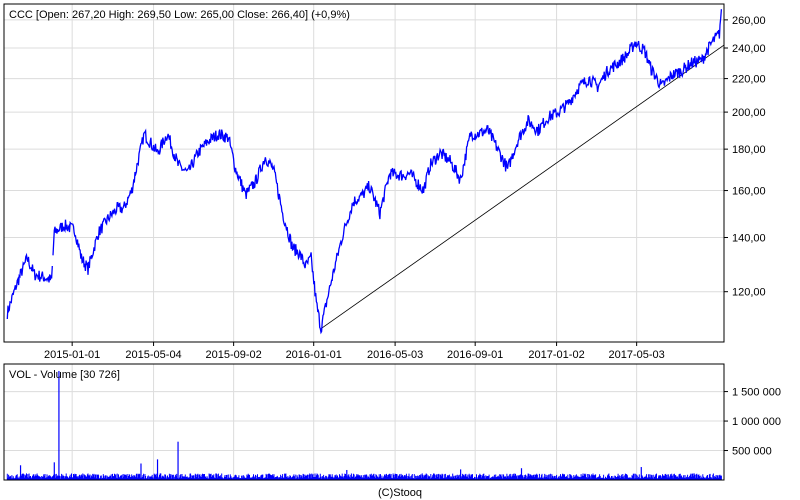  What do you see at coordinates (756, 393) in the screenshot?
I see `volume-y-tick-label: 1 500 000` at bounding box center [756, 393].